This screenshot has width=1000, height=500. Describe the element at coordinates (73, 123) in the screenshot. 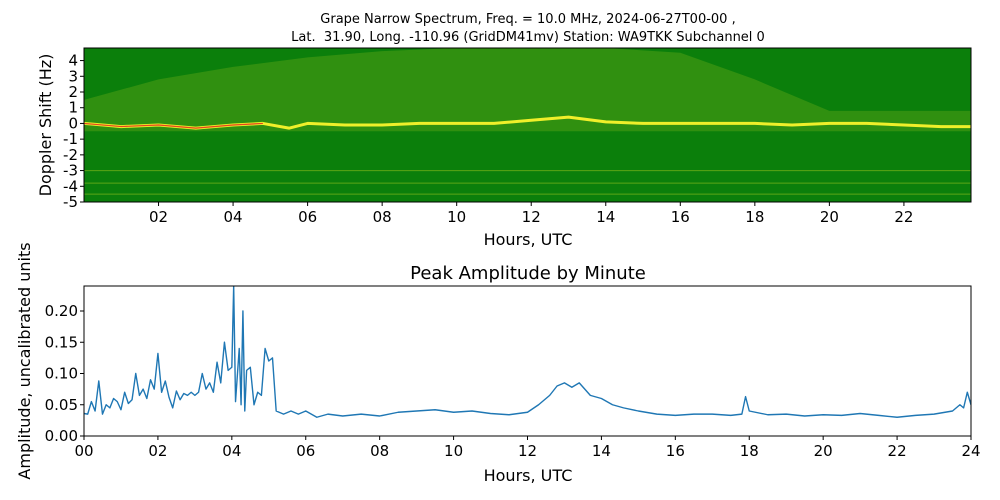

I see `spectrogram-y-tick-label: 0` at that location.